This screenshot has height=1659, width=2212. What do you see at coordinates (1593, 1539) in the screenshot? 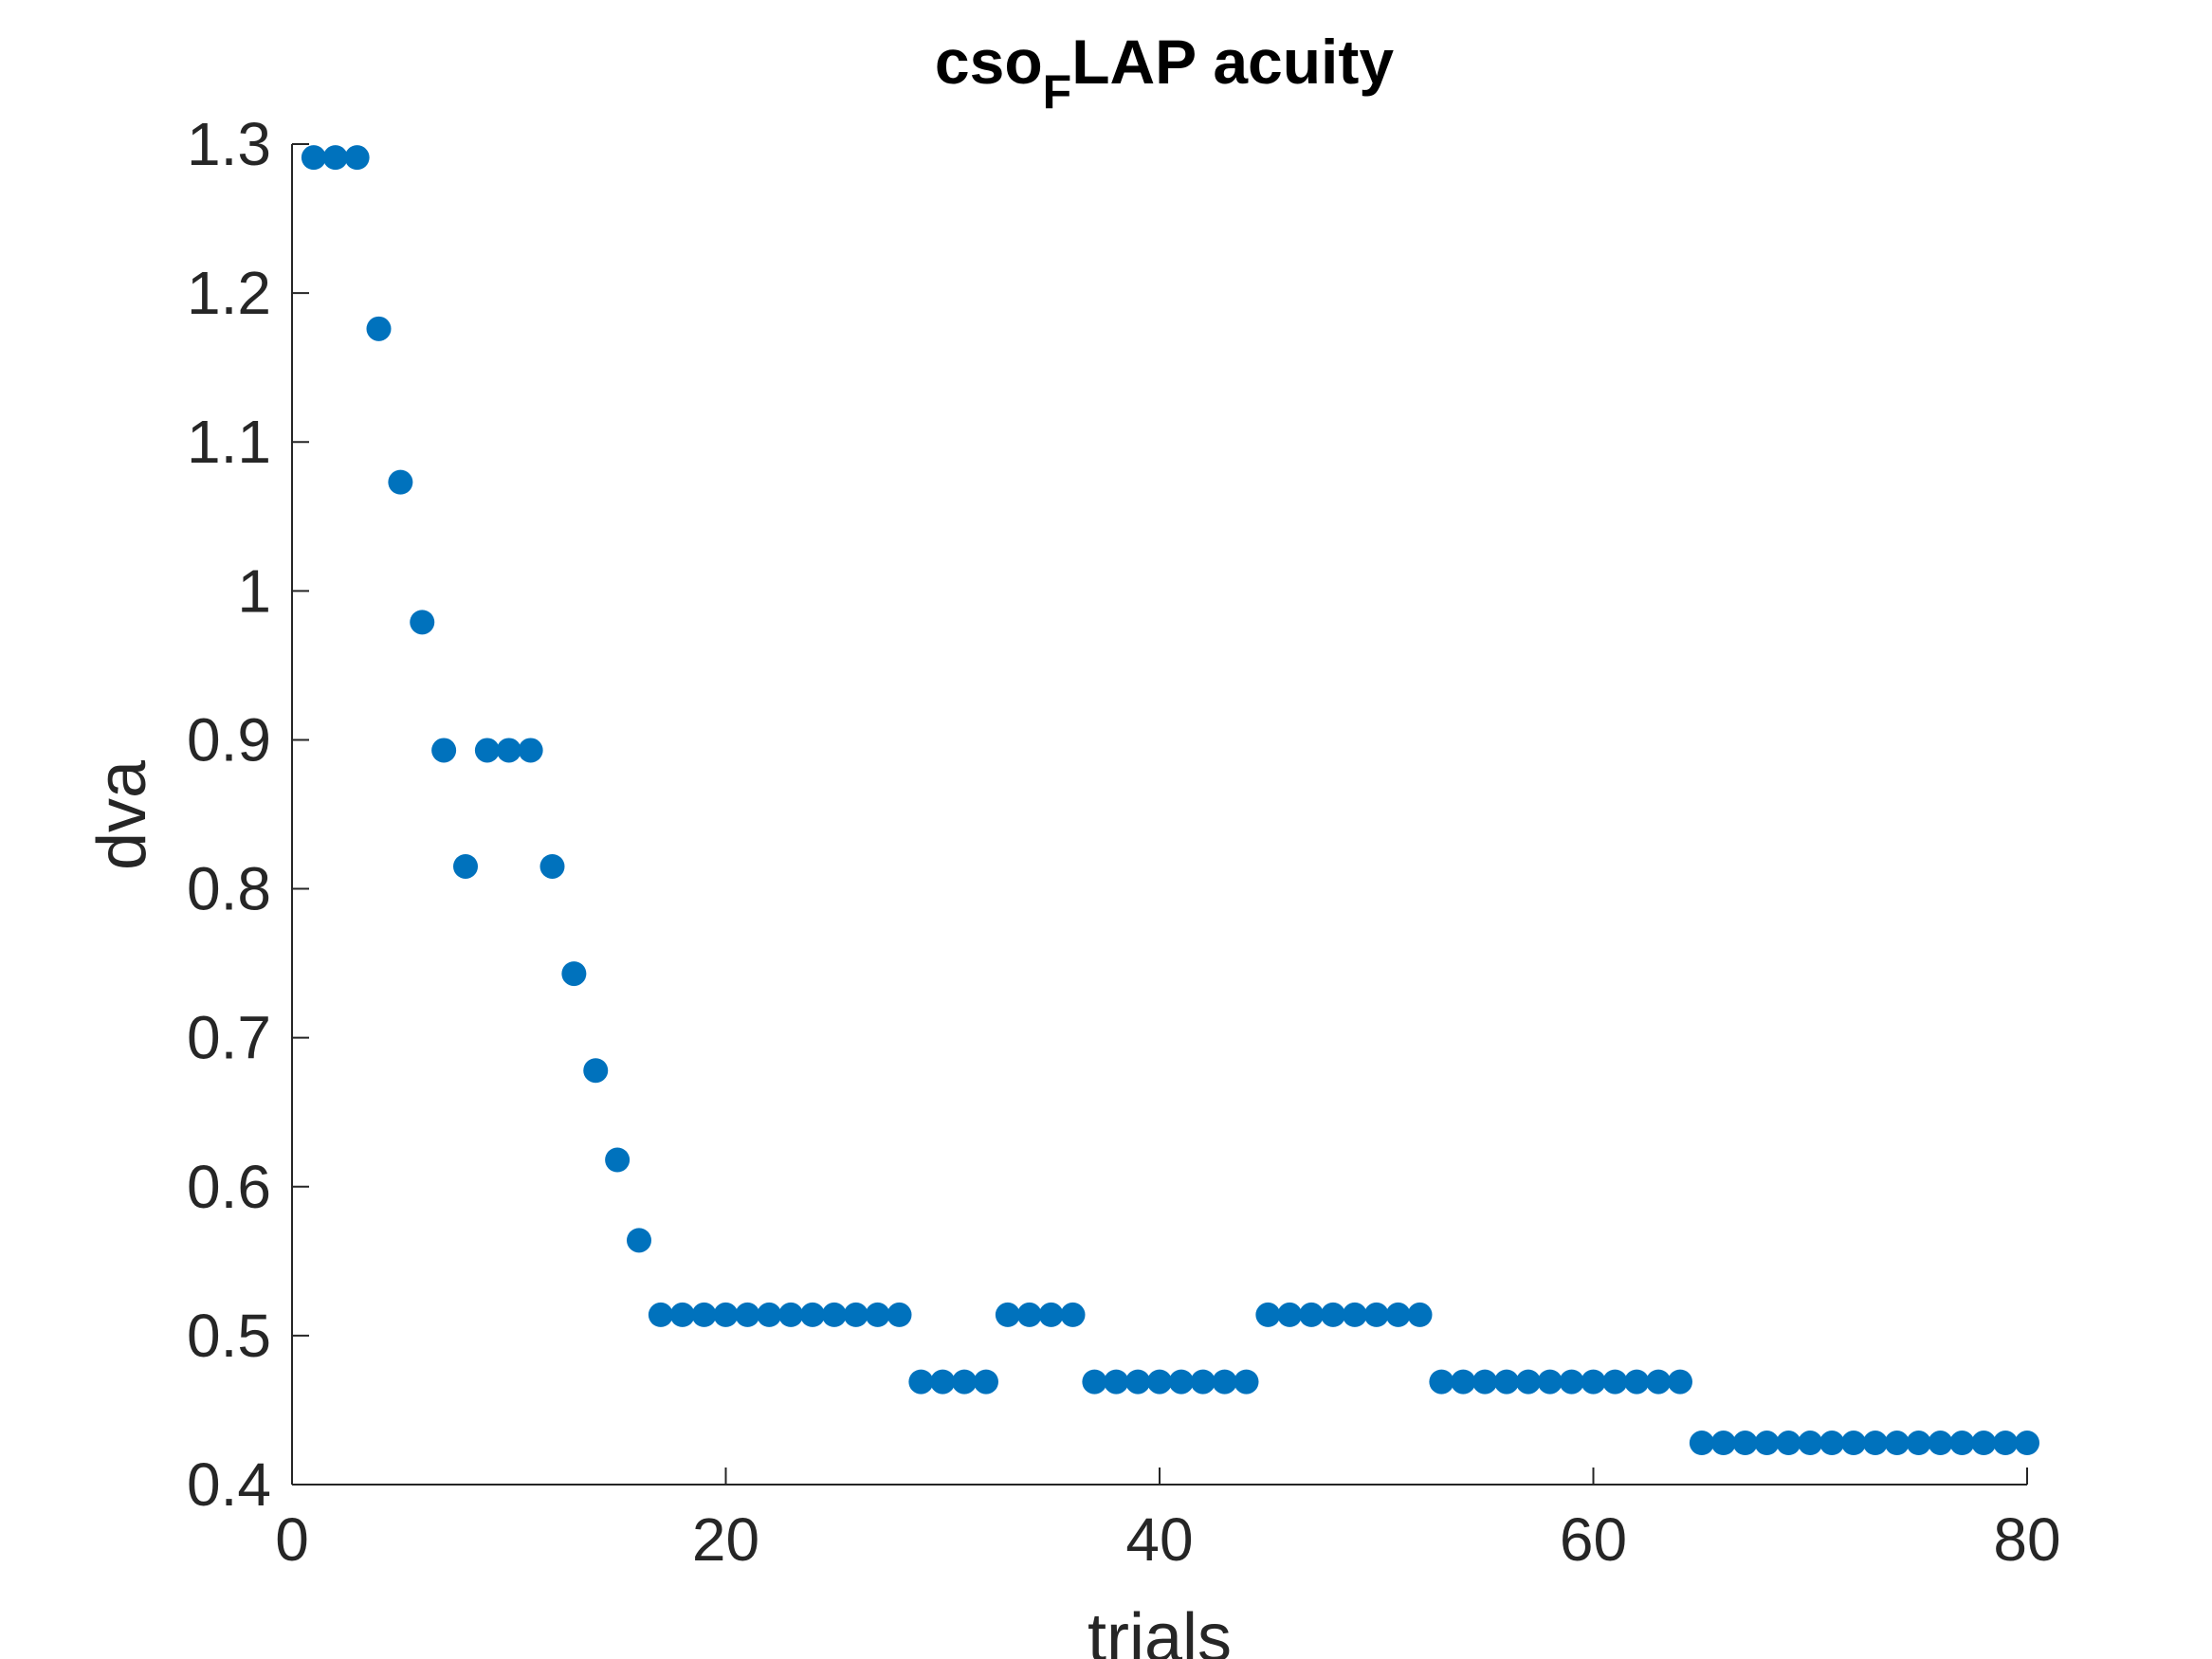
I see `x-tick-label: 60` at bounding box center [1593, 1539].